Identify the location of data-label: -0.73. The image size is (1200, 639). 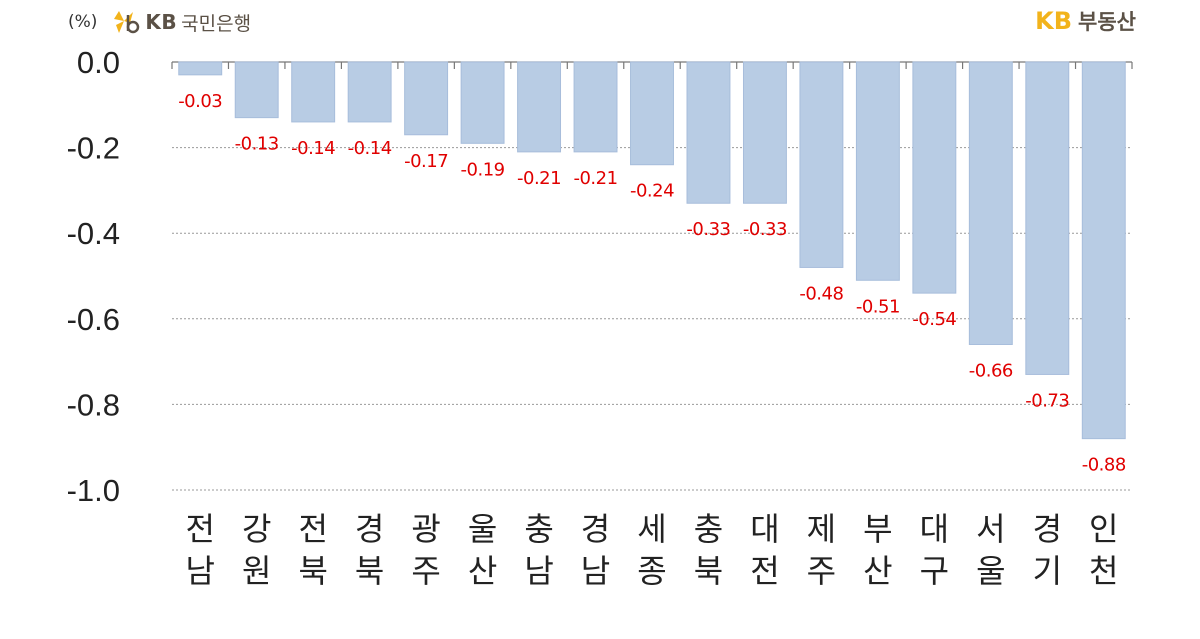
(1047, 400).